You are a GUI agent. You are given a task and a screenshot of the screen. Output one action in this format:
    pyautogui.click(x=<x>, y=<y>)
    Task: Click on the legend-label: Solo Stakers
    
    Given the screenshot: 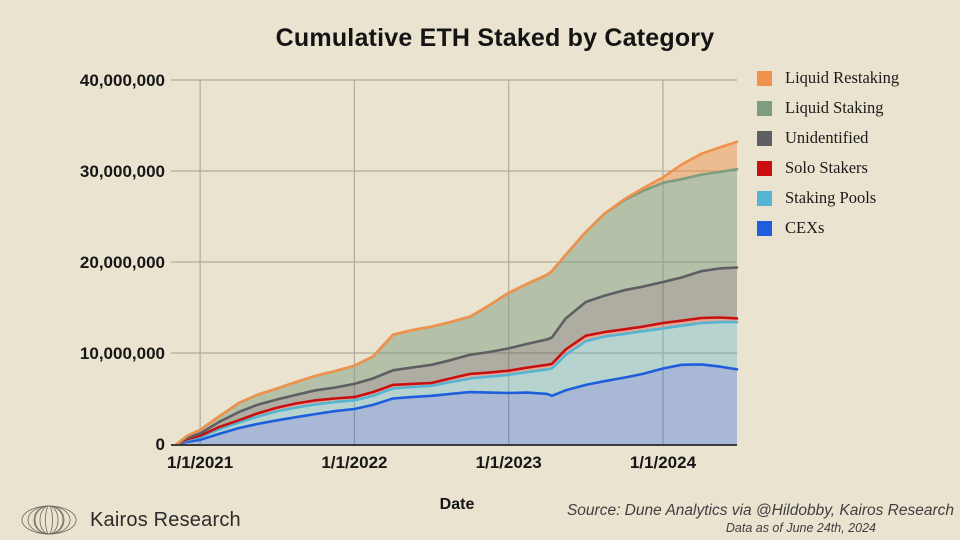 What is the action you would take?
    pyautogui.click(x=826, y=167)
    